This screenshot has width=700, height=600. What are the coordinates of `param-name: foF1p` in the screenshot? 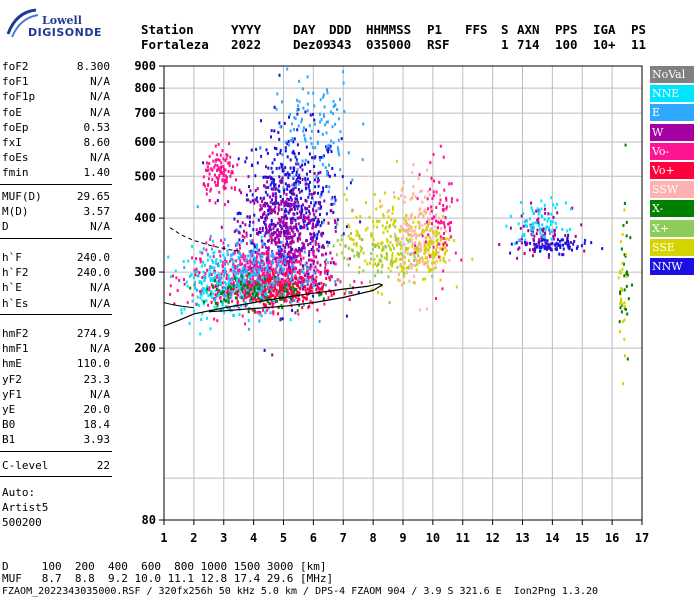 It's located at (19, 97).